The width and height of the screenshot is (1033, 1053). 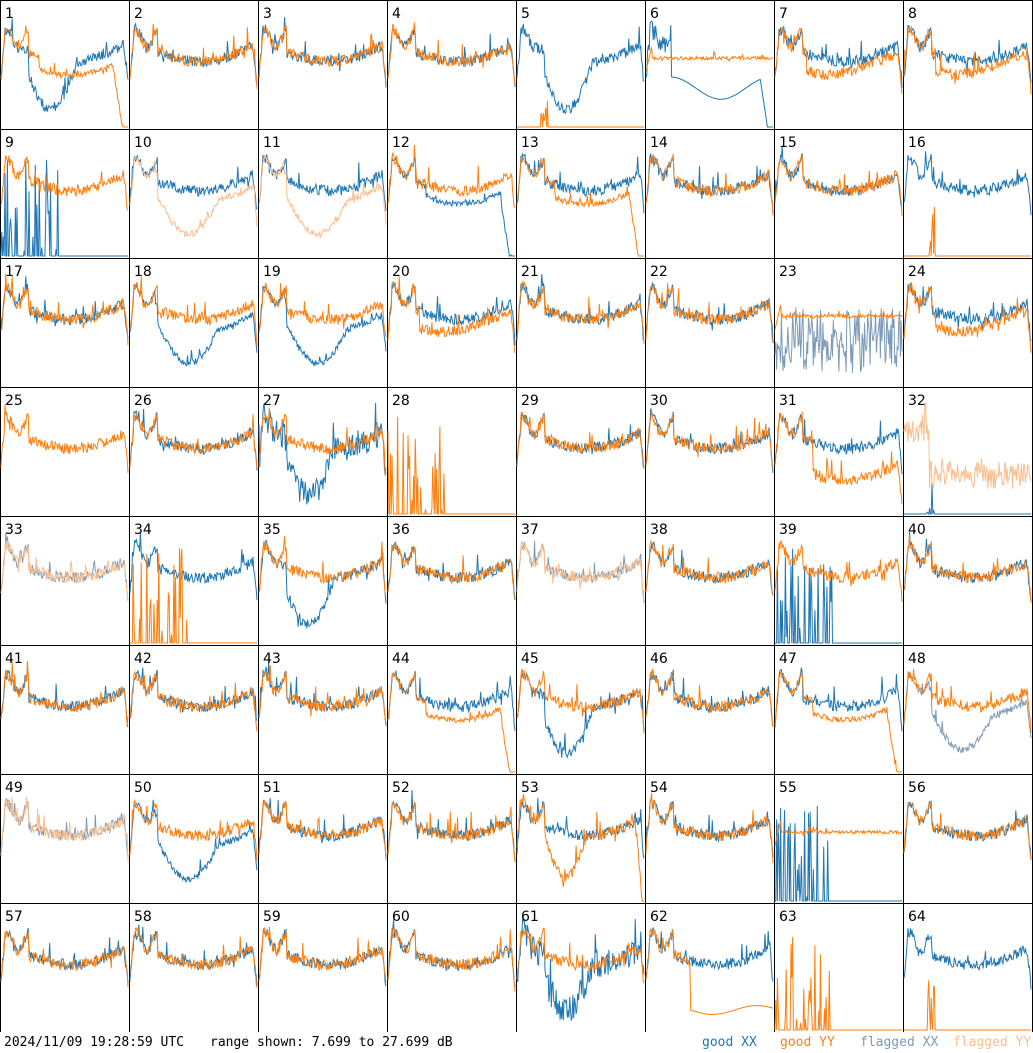 What do you see at coordinates (917, 401) in the screenshot?
I see `panel-label: 32` at bounding box center [917, 401].